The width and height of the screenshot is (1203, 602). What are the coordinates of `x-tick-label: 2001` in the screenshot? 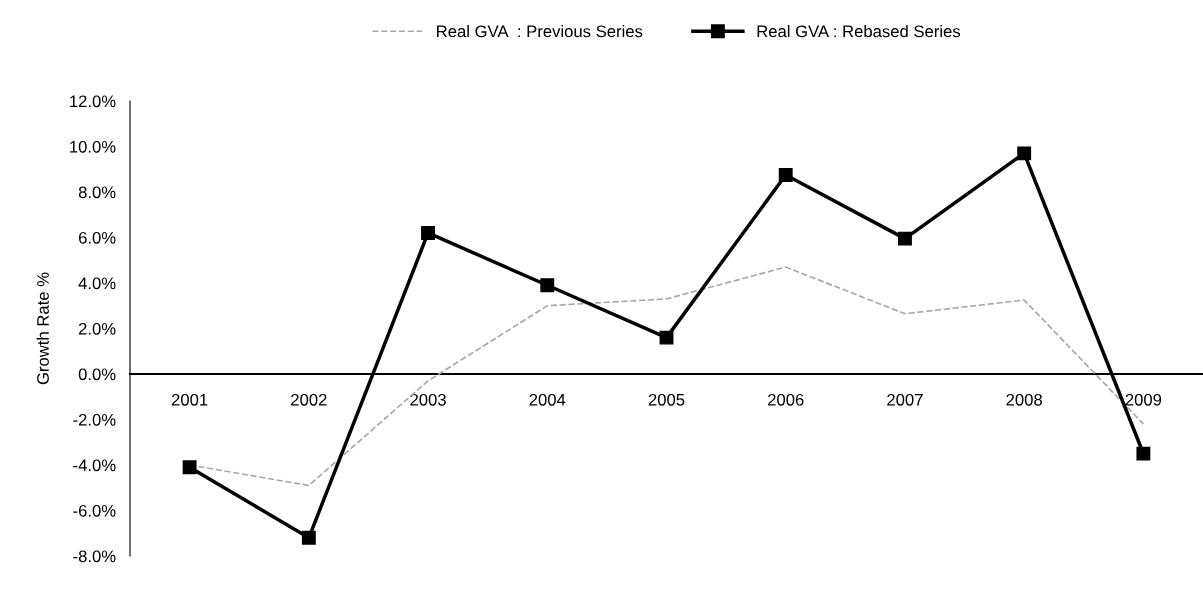 It's located at (189, 399).